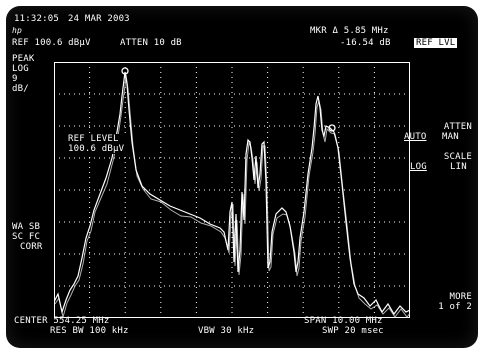  I want to click on softkey-ref-lvl: REF LVL, so click(436, 43).